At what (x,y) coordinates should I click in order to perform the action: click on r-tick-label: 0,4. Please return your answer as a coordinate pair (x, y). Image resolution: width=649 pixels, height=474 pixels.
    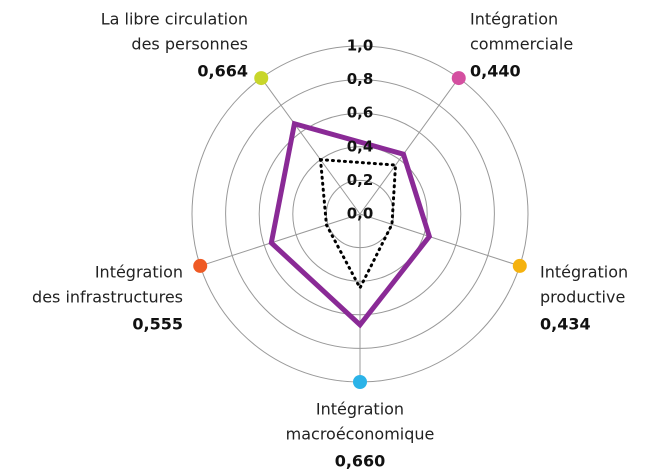
    Looking at the image, I should click on (360, 146).